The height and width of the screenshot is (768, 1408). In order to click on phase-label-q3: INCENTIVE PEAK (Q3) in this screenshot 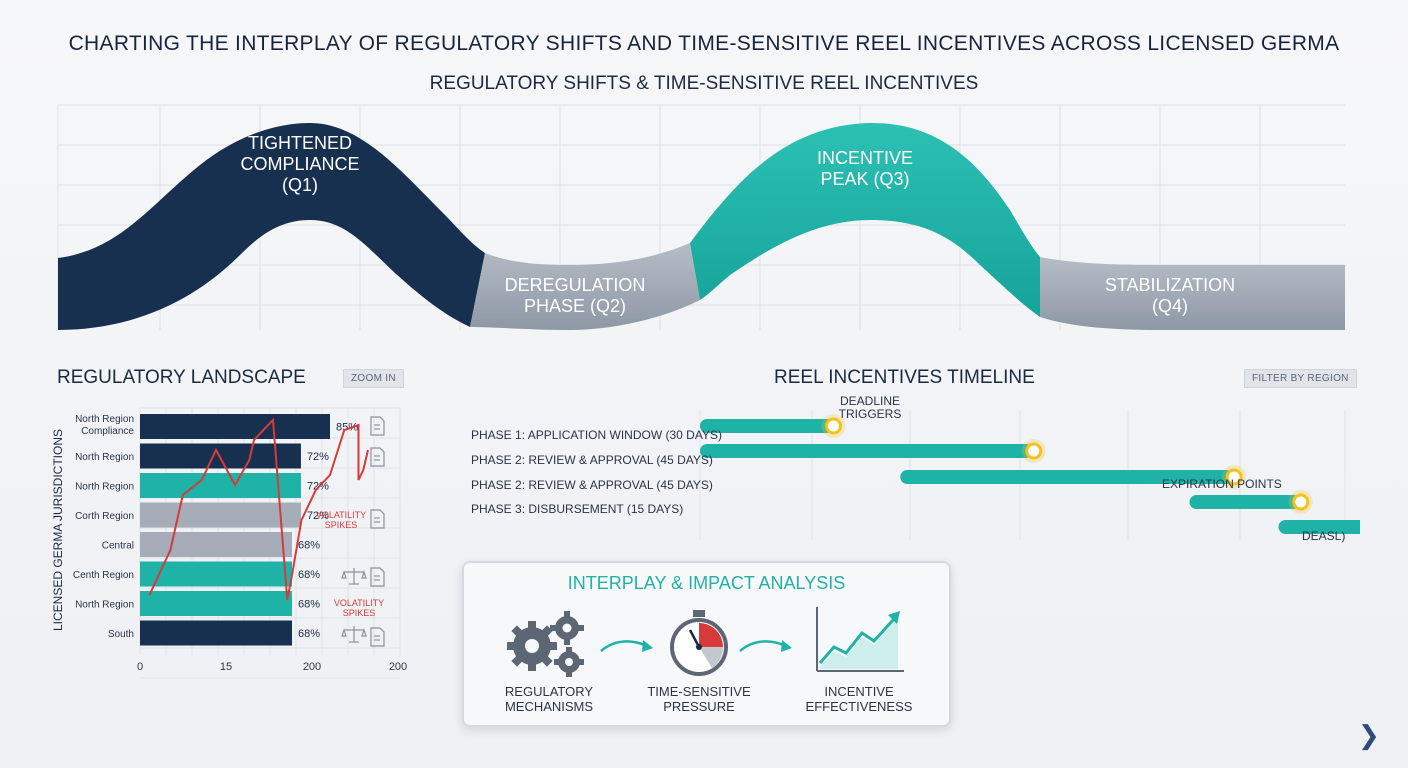, I will do `click(864, 168)`.